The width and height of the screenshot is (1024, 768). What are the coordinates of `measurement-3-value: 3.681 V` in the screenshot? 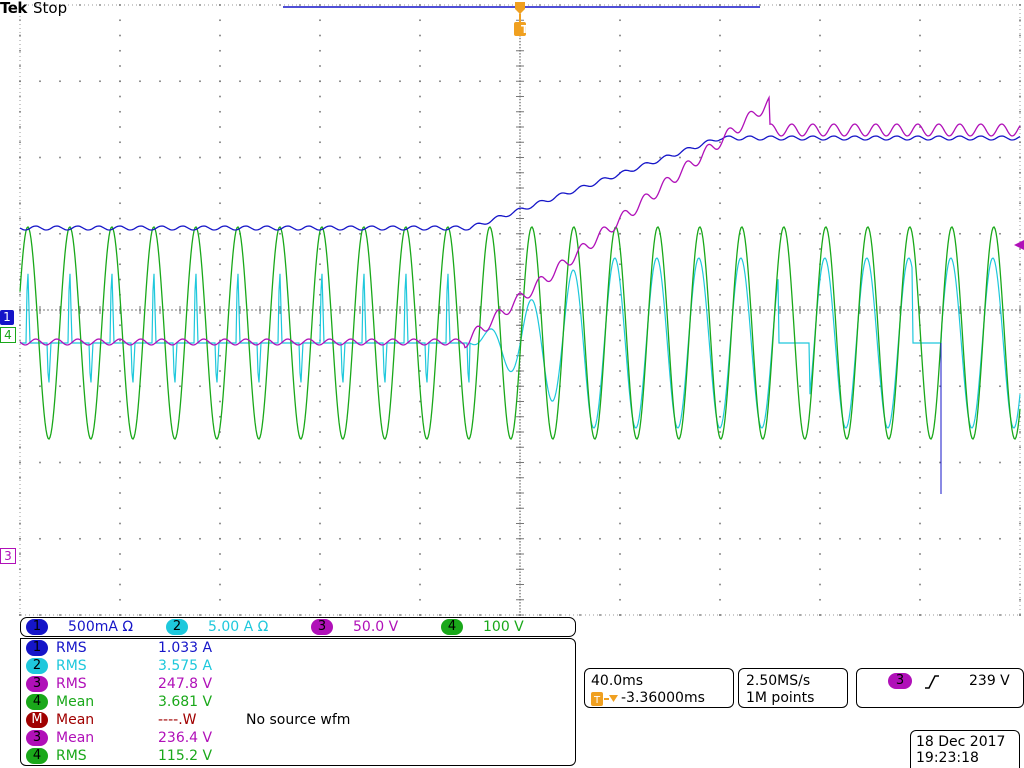 It's located at (185, 702).